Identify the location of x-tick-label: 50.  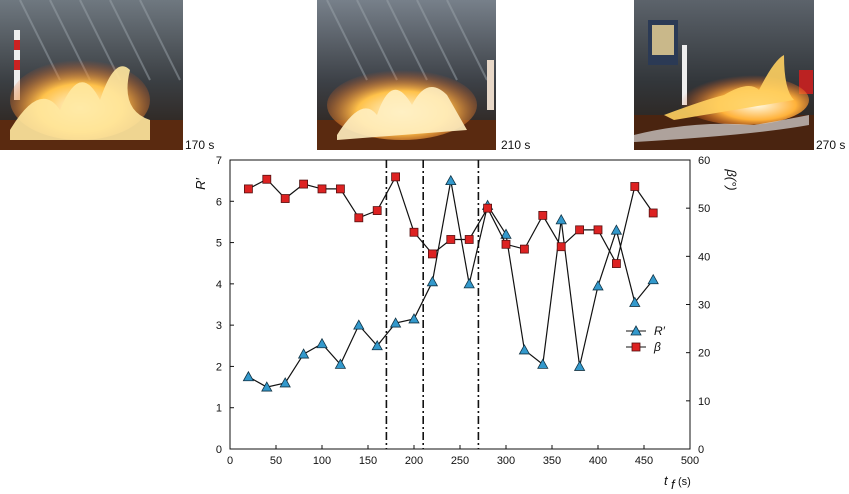
(276, 461).